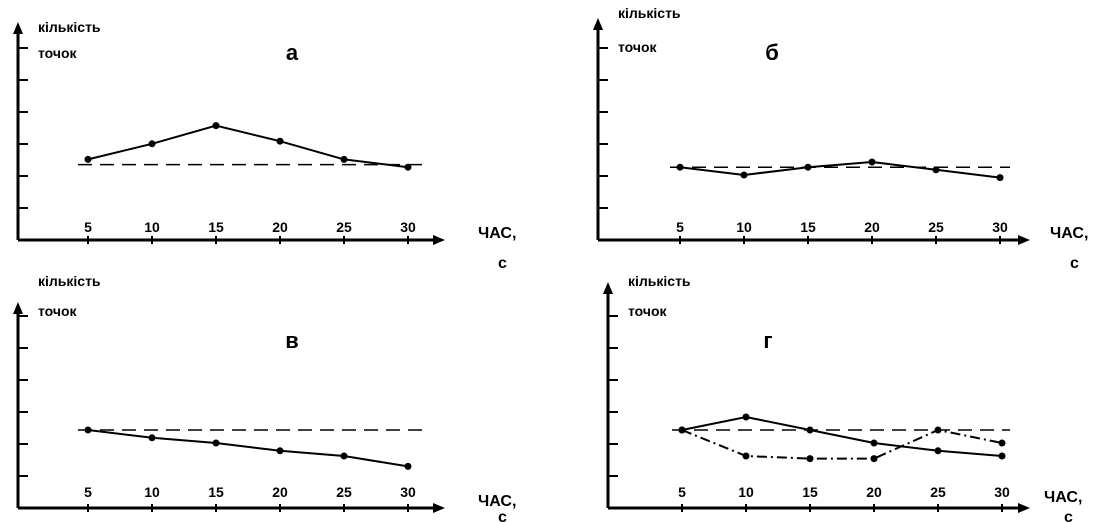 The height and width of the screenshot is (522, 1104). I want to click on panel-title: в, so click(292, 340).